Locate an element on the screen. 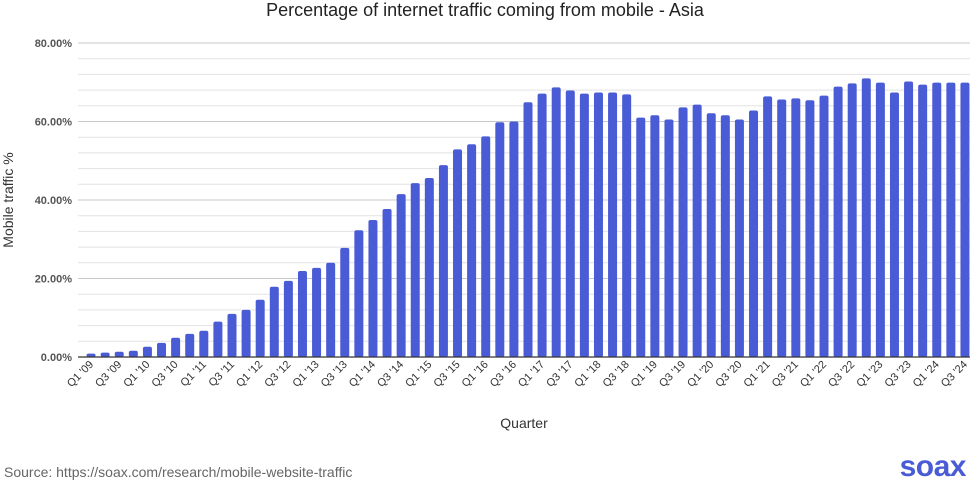 The height and width of the screenshot is (482, 970). x-tick-label: Q1 '12 is located at coordinates (249, 374).